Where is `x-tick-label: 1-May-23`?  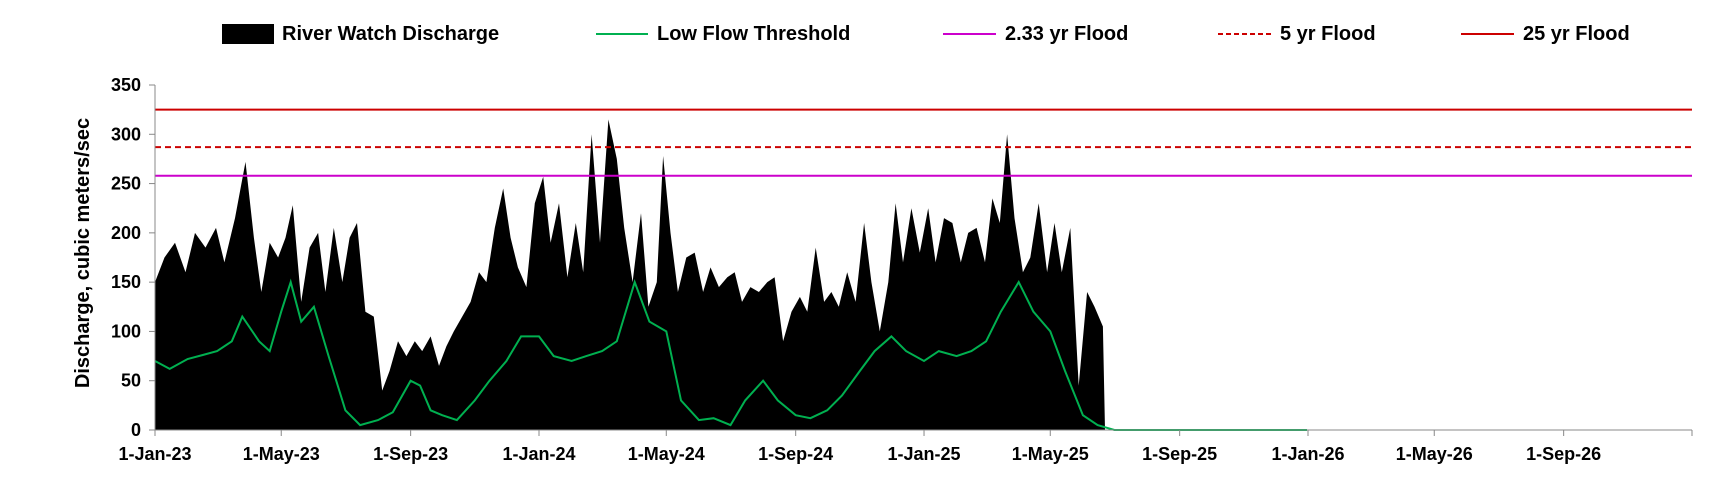
x-tick-label: 1-May-23 is located at coordinates (281, 454).